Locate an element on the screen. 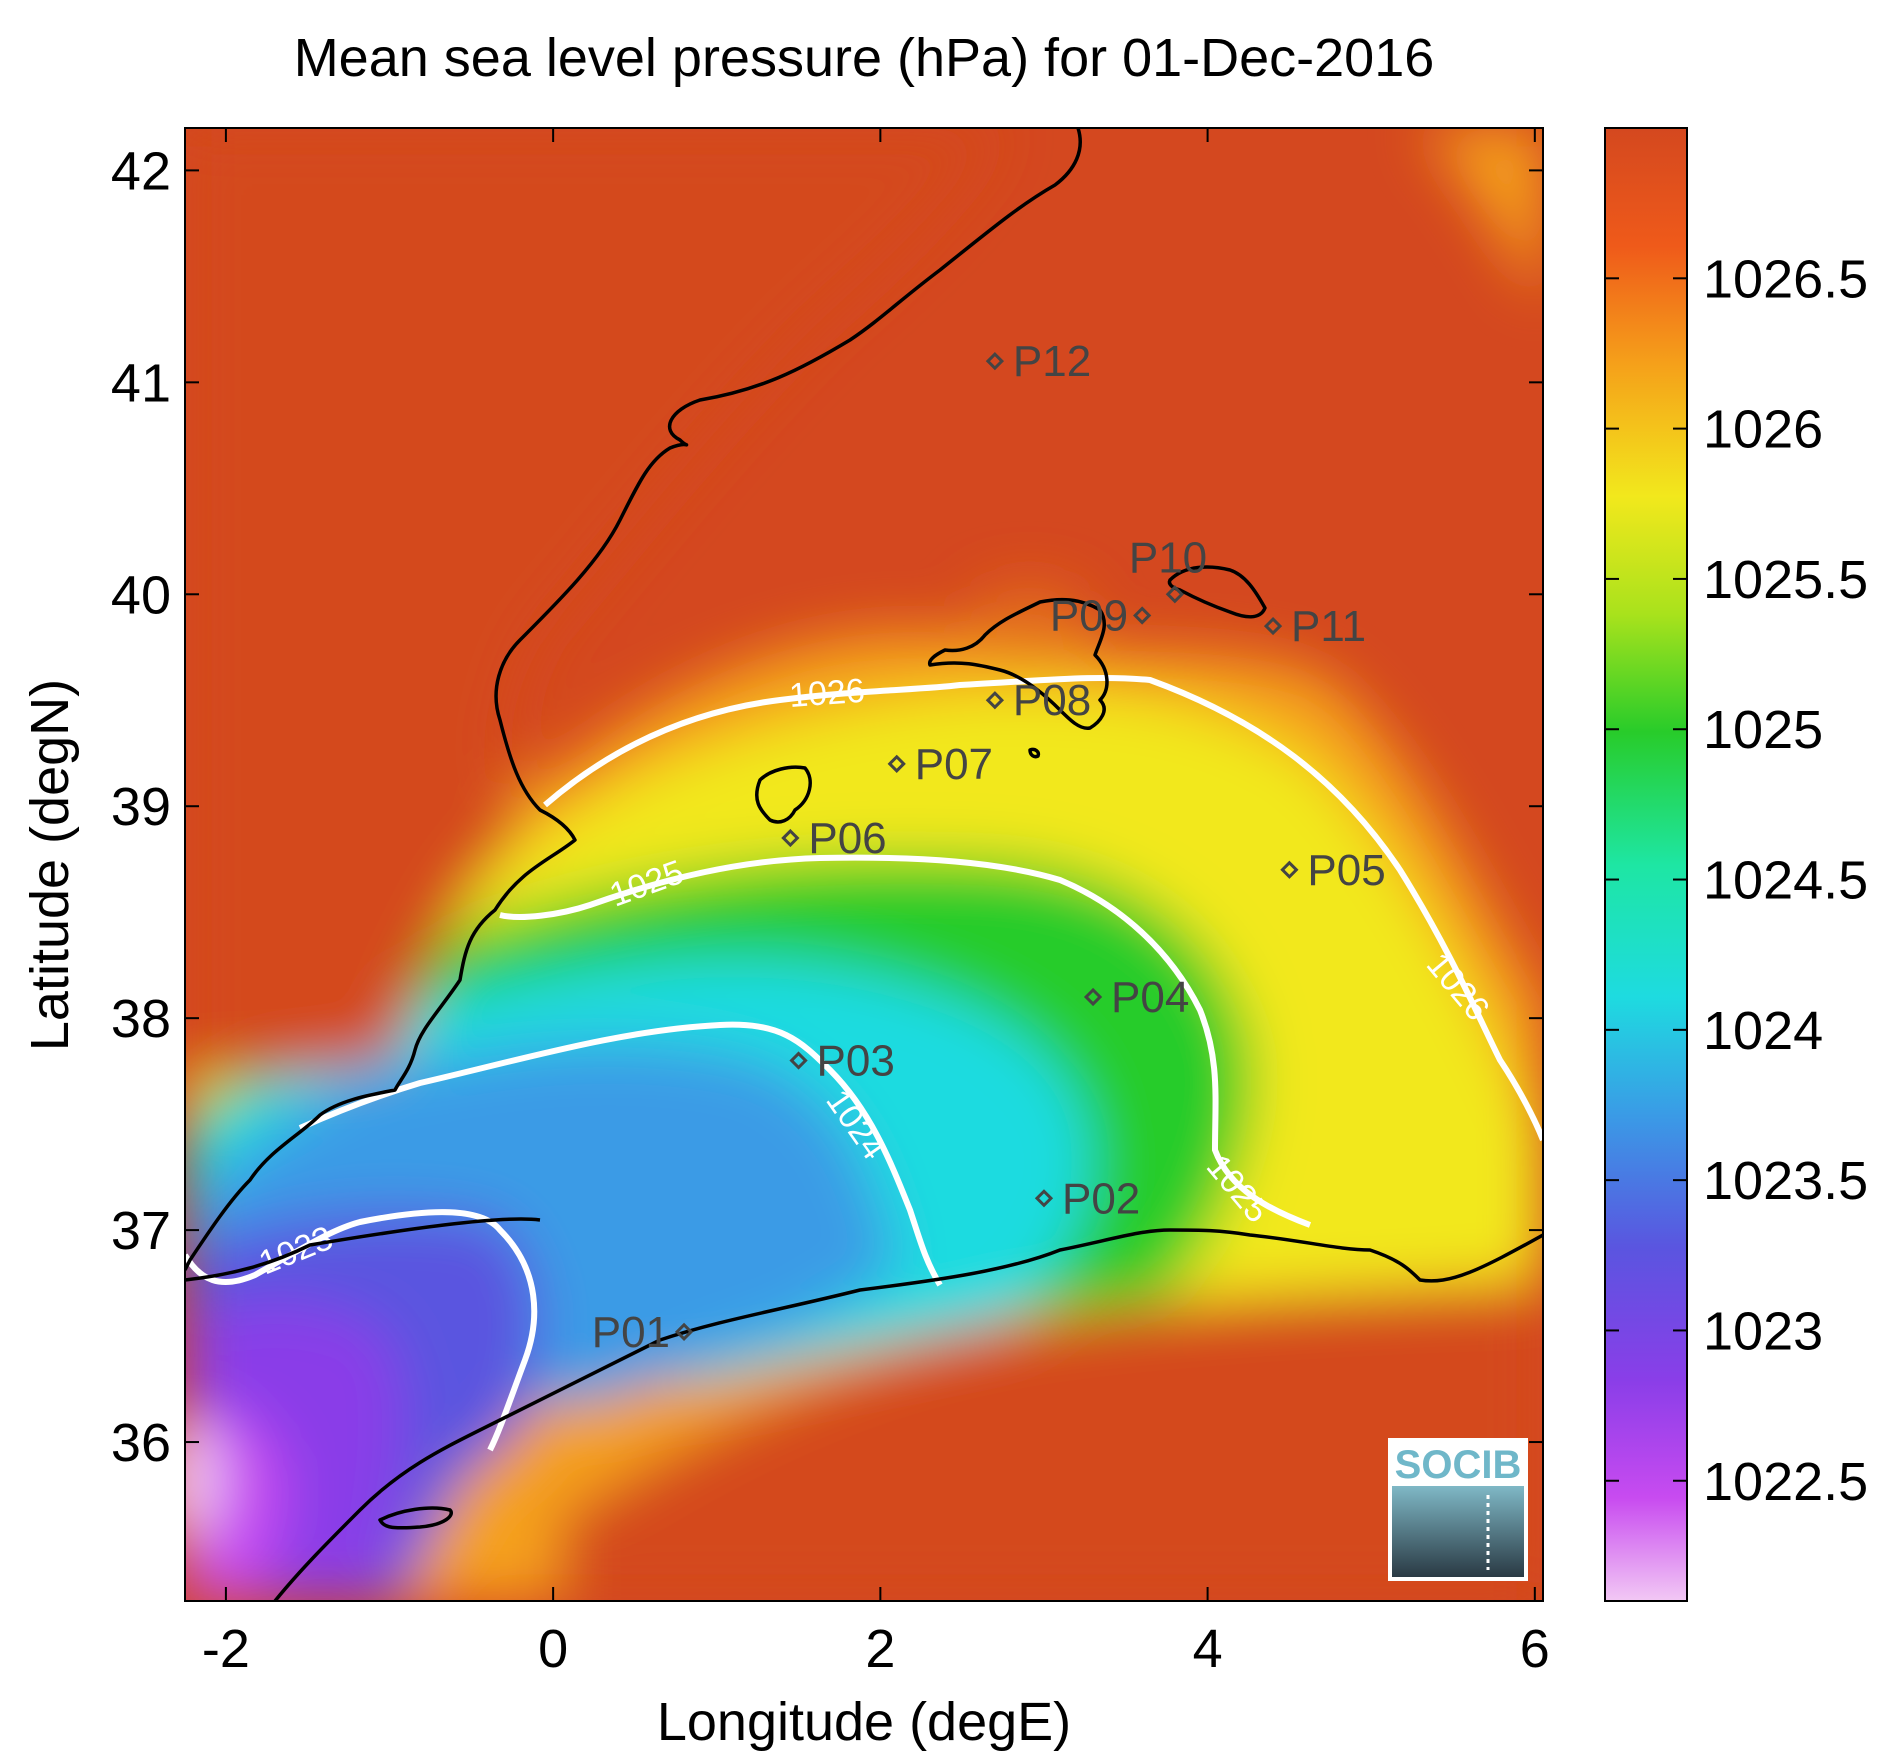  station-label: P01 is located at coordinates (631, 1332).